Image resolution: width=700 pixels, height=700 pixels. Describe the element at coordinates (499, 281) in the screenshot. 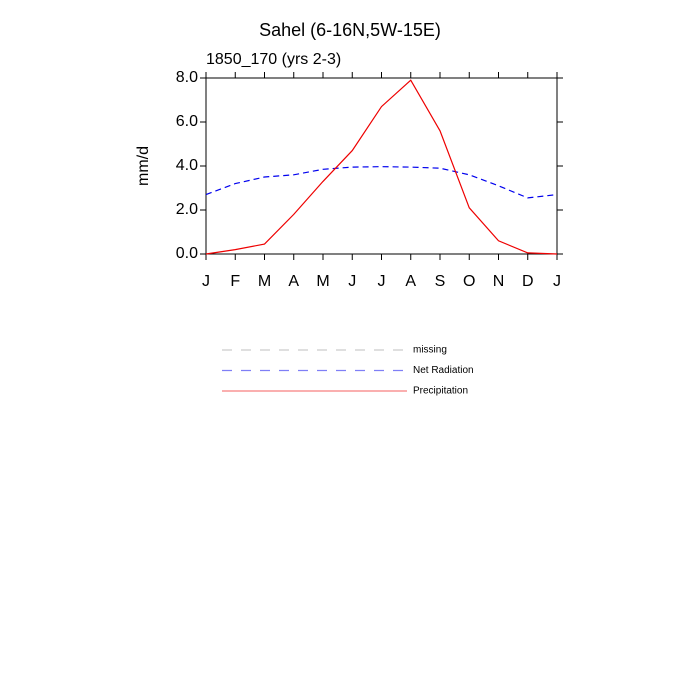

I see `x-tick-label: N` at that location.